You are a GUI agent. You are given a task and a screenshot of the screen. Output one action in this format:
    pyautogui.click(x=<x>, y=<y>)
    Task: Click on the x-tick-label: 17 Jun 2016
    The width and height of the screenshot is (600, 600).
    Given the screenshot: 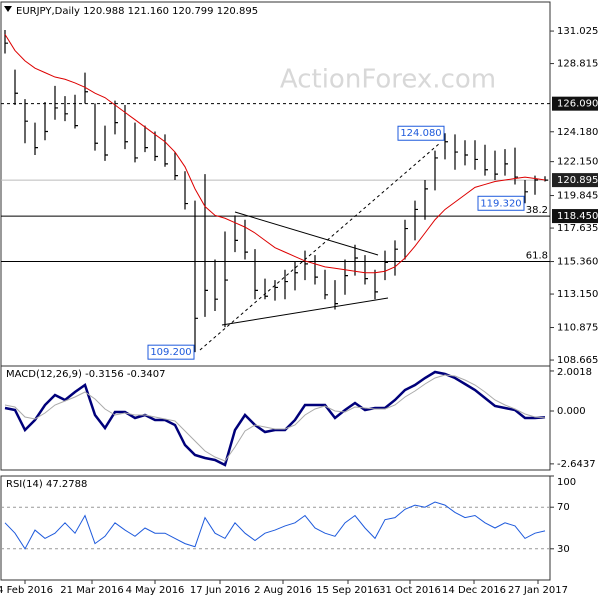 What is the action you would take?
    pyautogui.click(x=220, y=590)
    